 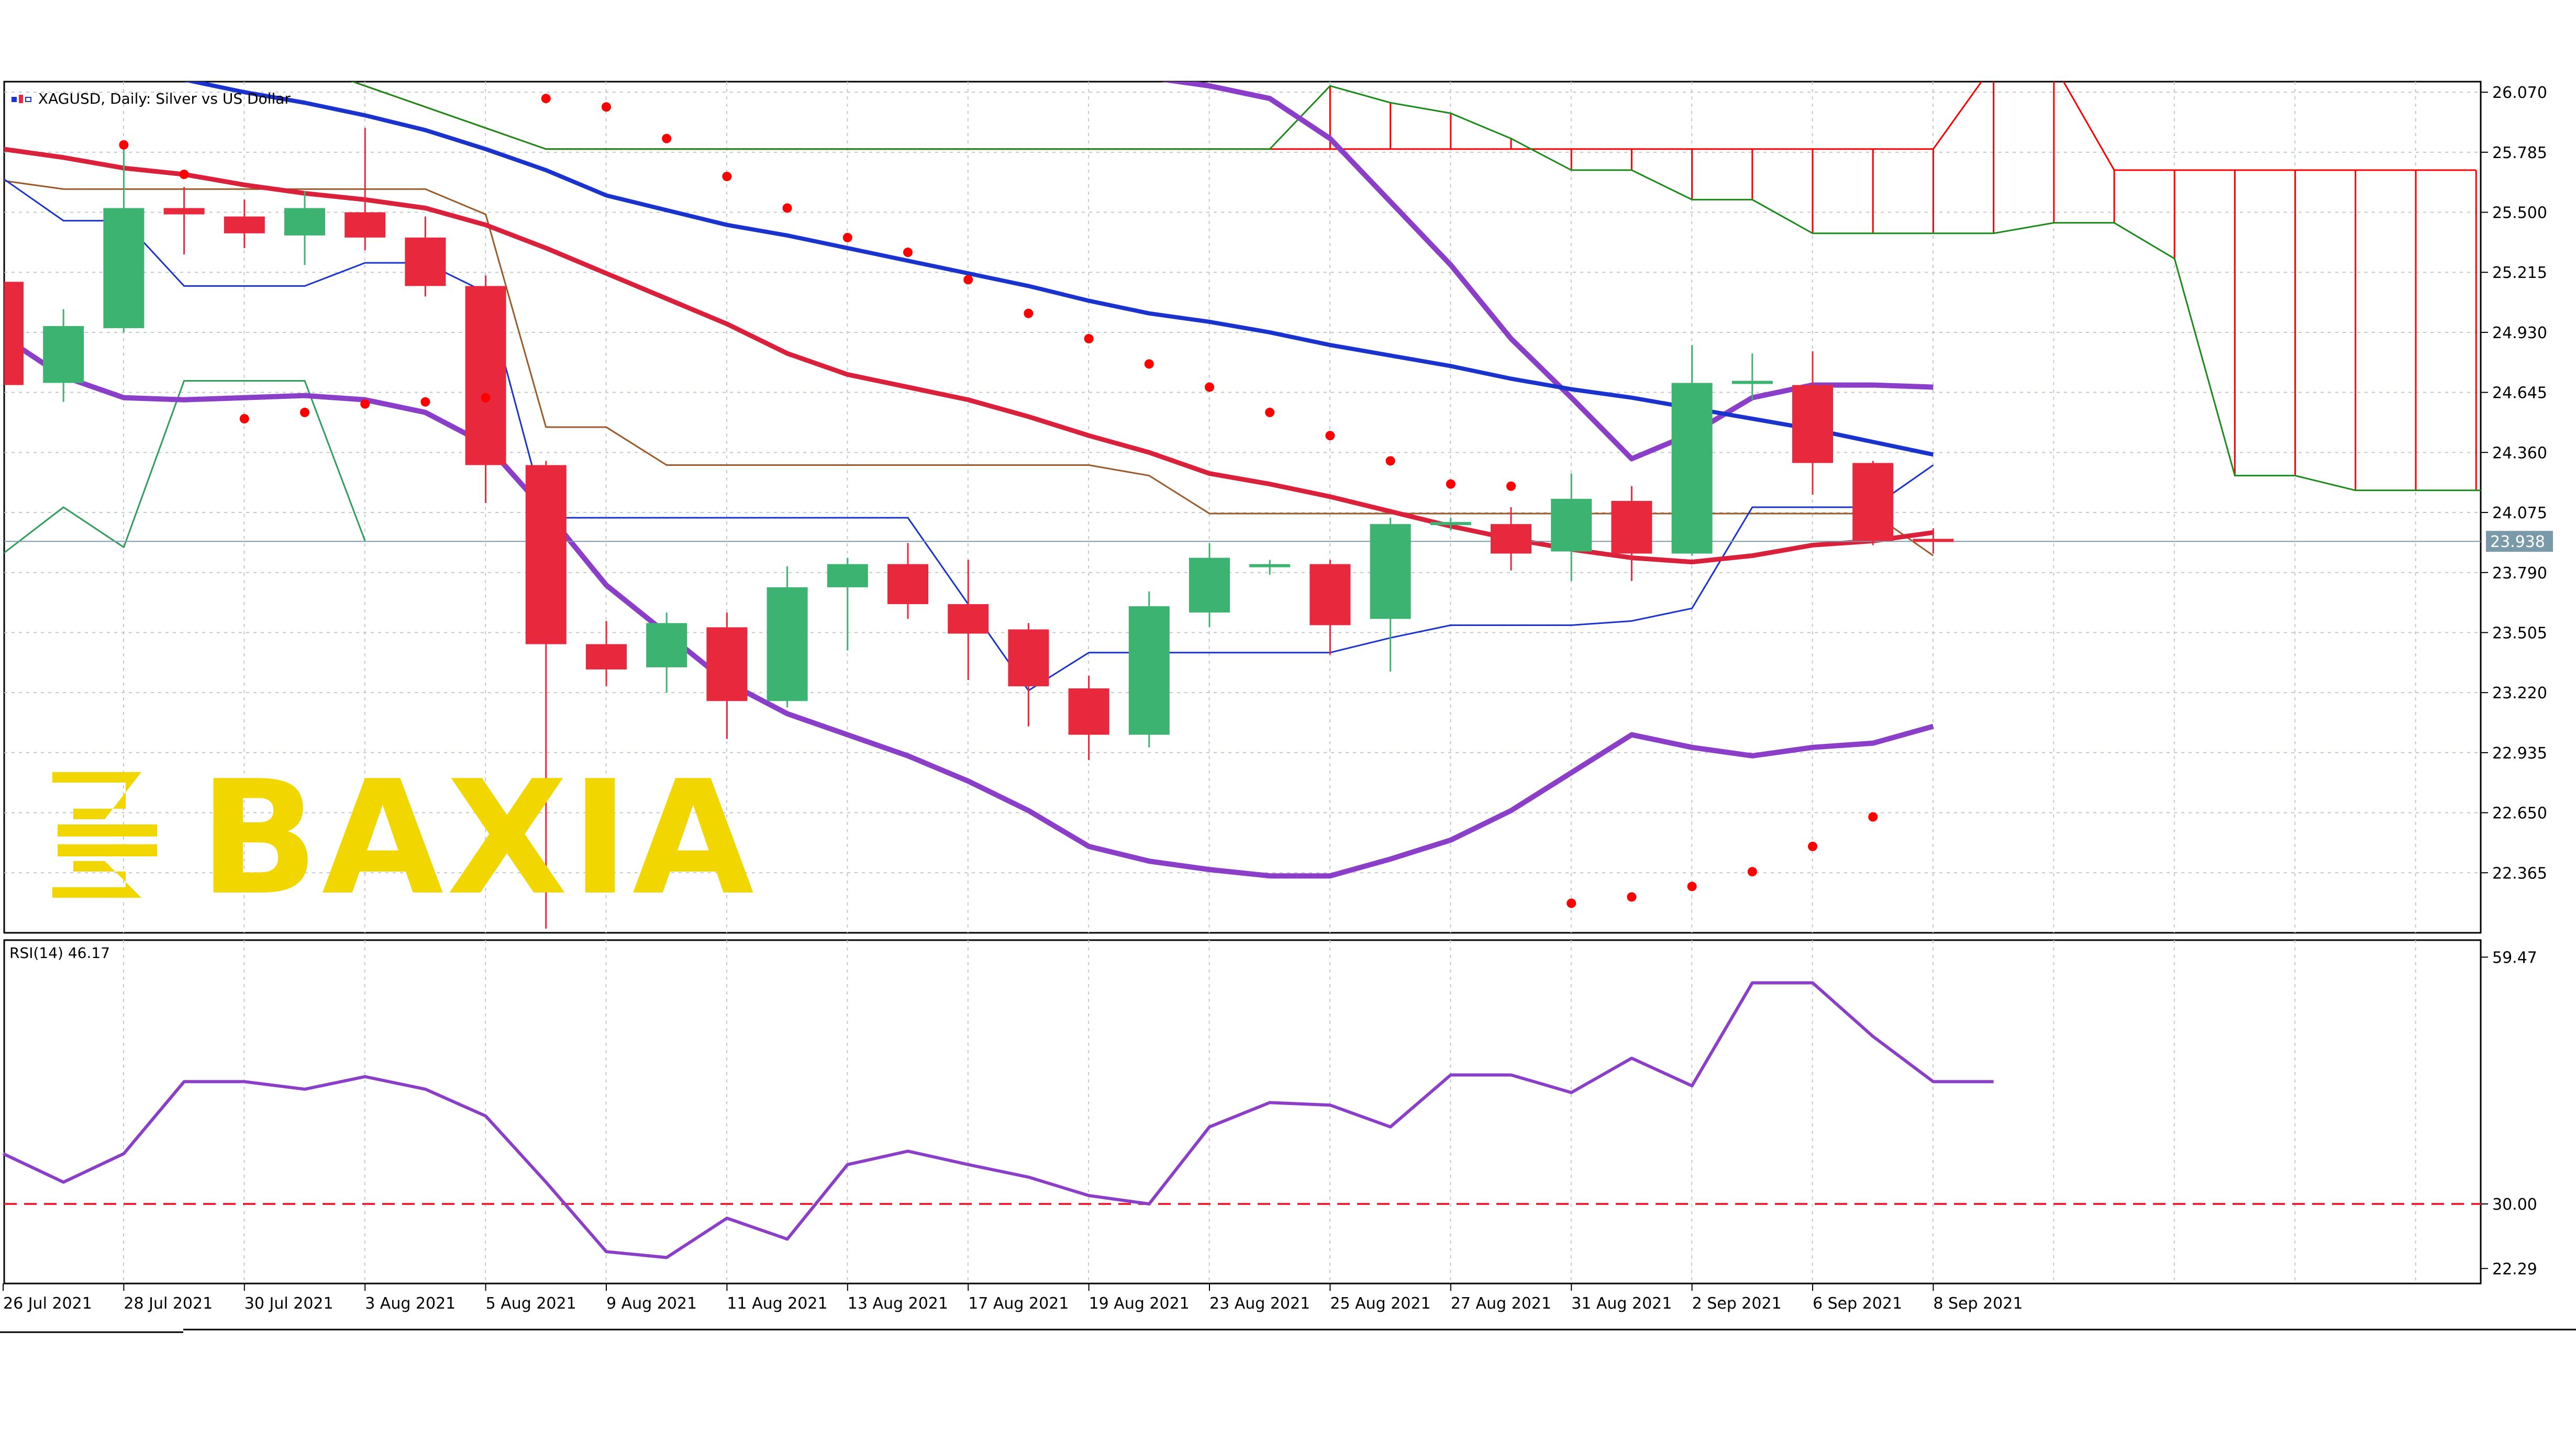 I want to click on time-tick-label: 25 Aug 2021, so click(x=1380, y=1304).